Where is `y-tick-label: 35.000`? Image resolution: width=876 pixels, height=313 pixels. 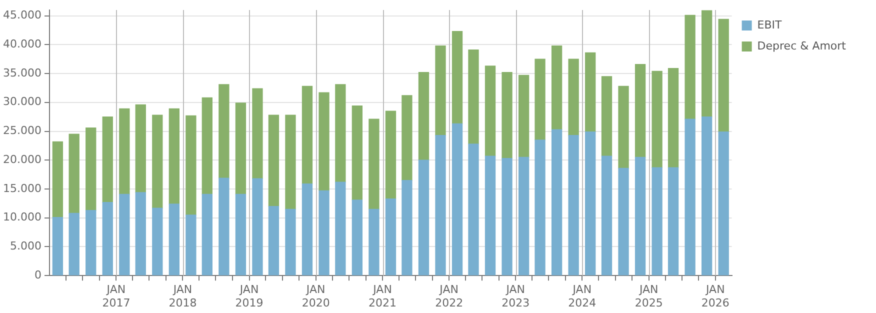 y-tick-label: 35.000 is located at coordinates (22, 73).